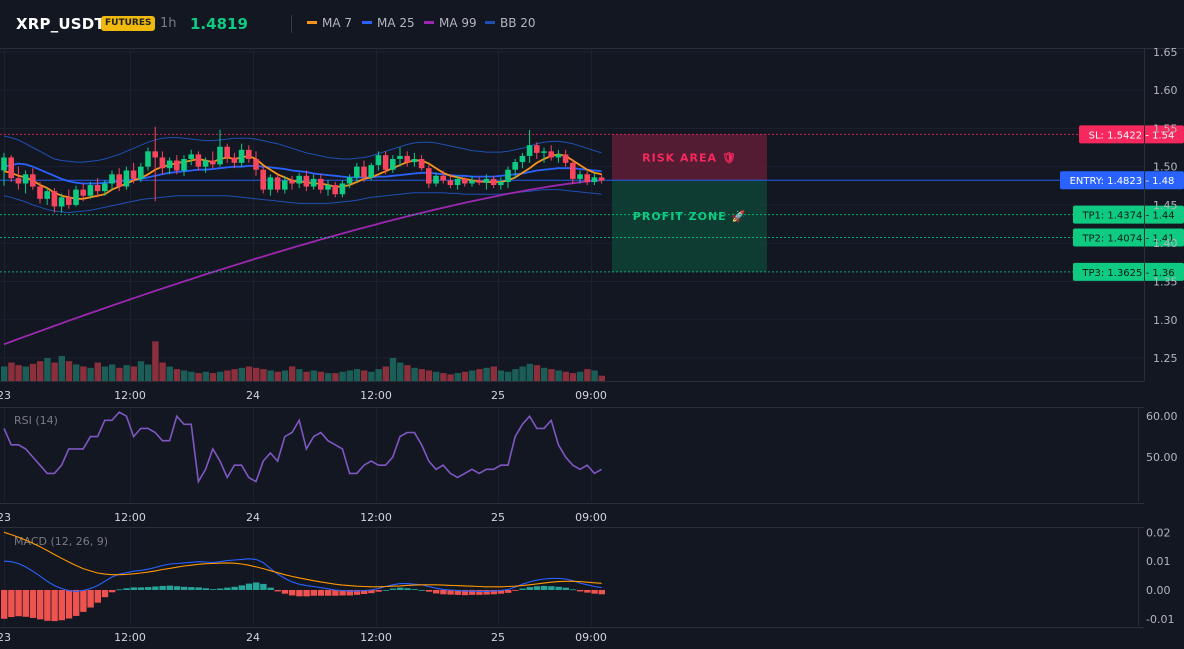 Image resolution: width=1184 pixels, height=649 pixels. I want to click on level-tag-tp2, so click(1128, 237).